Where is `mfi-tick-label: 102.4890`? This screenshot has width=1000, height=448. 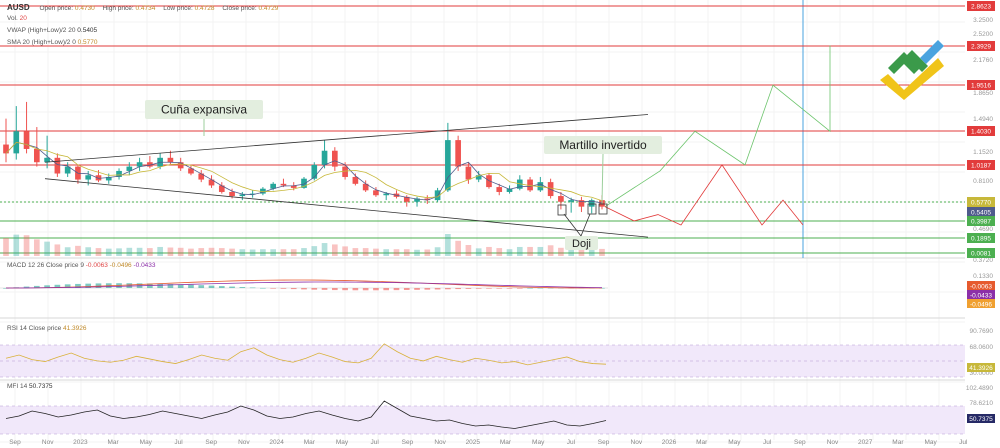
mfi-tick-label: 102.4890 is located at coordinates (979, 388).